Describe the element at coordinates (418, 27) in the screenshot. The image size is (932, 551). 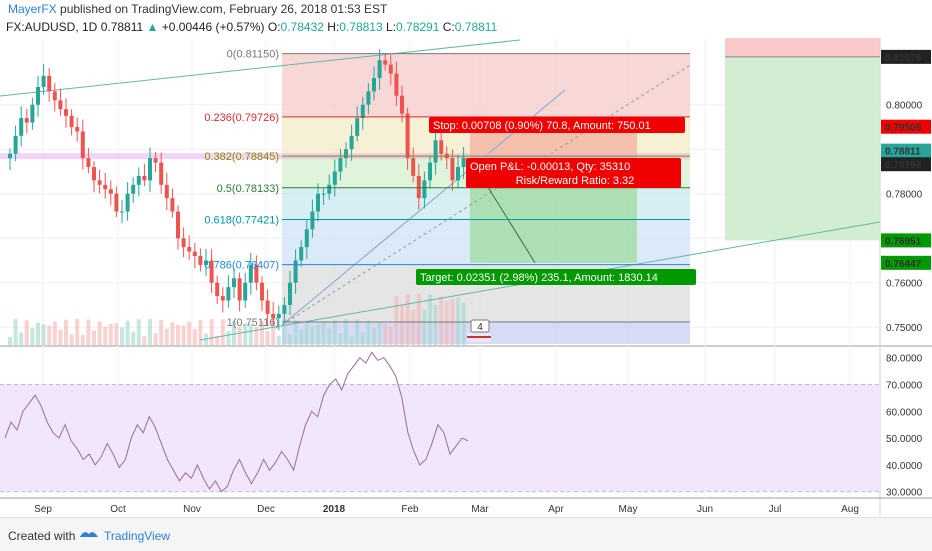
I see `low-value: 0.78291` at that location.